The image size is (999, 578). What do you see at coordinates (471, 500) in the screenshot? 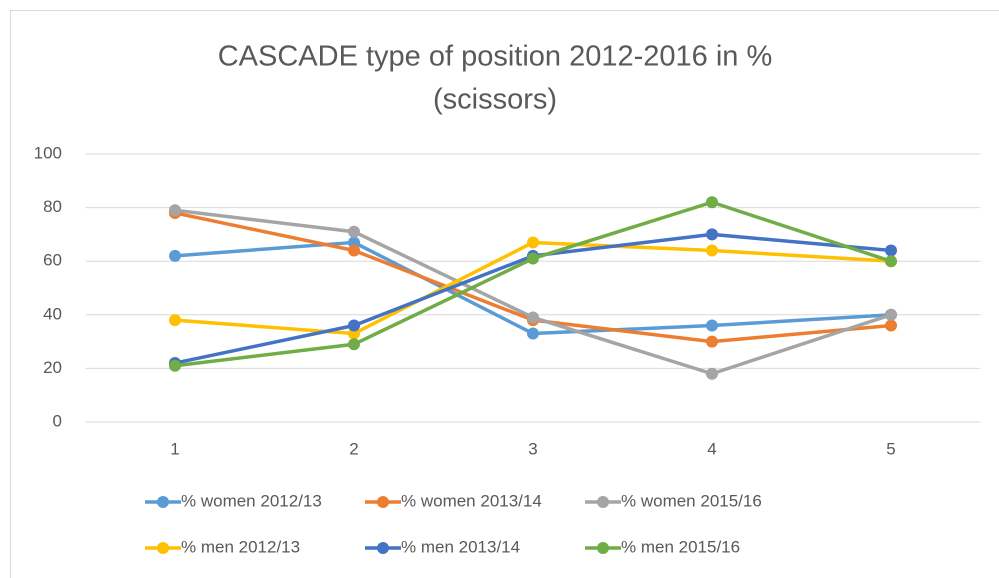
I see `legend-label: % women 2013/14` at bounding box center [471, 500].